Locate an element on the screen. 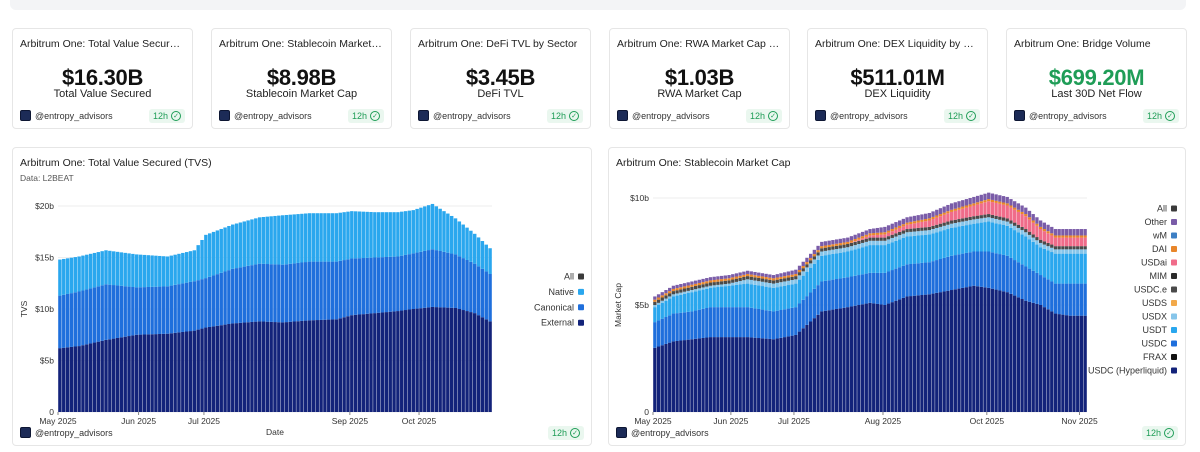  legend-label: All is located at coordinates (569, 277).